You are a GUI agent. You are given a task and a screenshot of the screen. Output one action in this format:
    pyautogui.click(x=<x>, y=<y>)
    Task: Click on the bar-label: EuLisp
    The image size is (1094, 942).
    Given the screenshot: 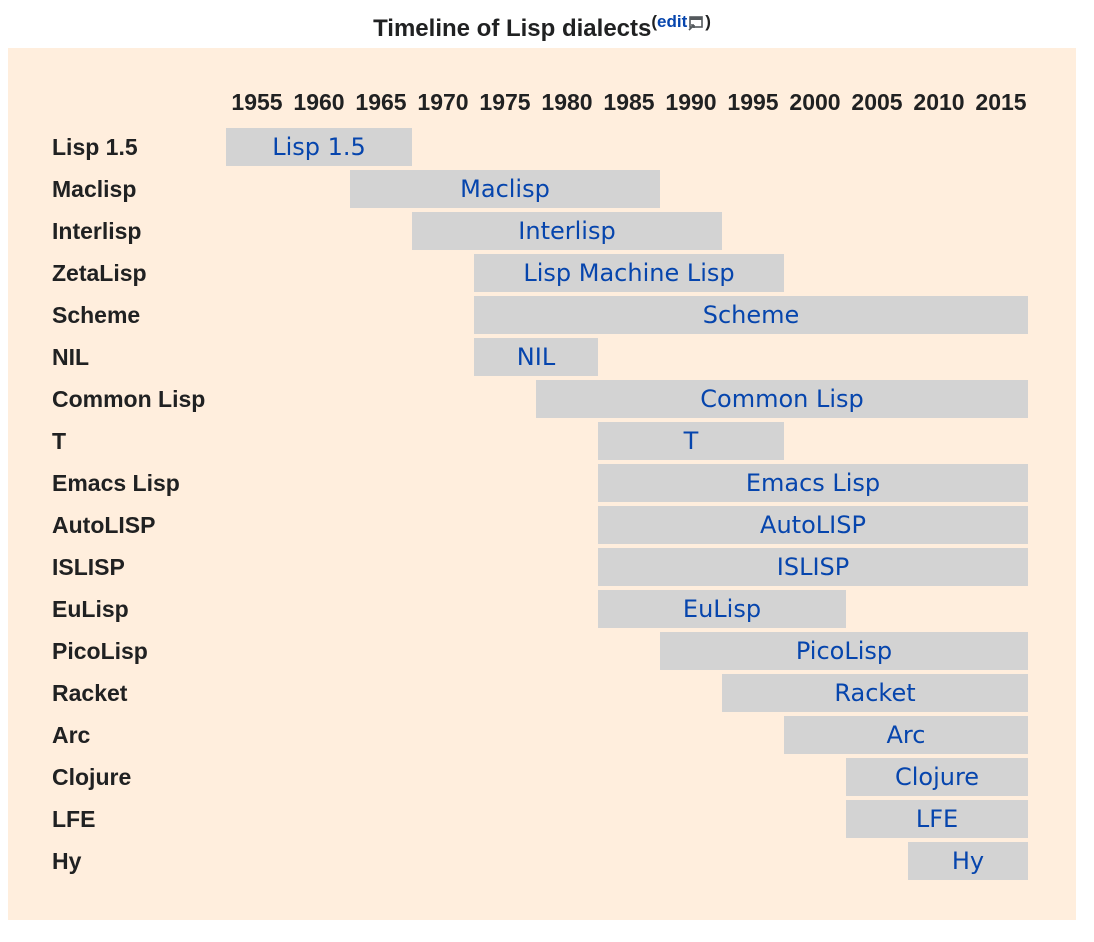 What is the action you would take?
    pyautogui.click(x=722, y=609)
    